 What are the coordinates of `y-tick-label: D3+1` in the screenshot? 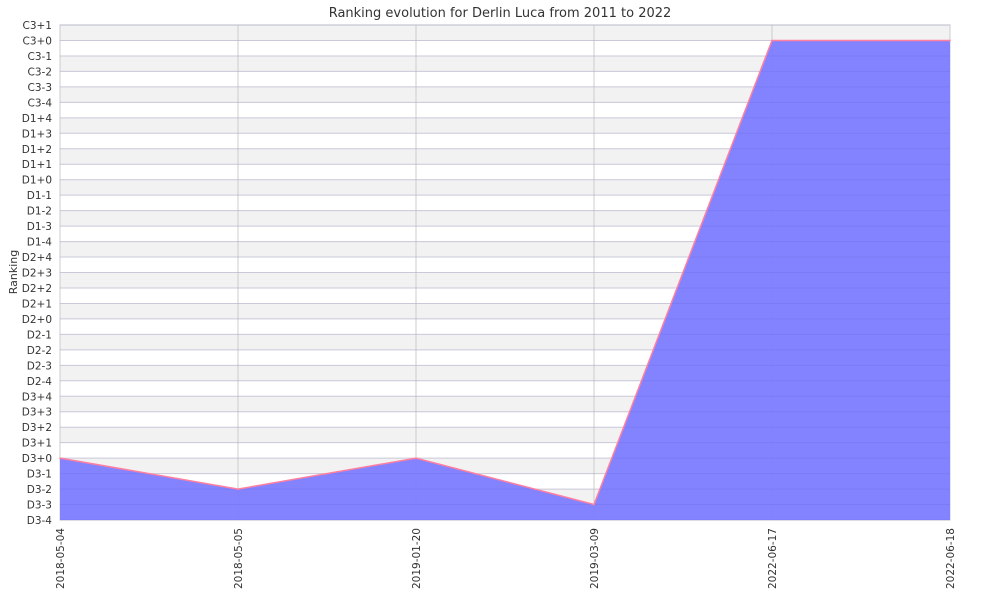 It's located at (37, 444).